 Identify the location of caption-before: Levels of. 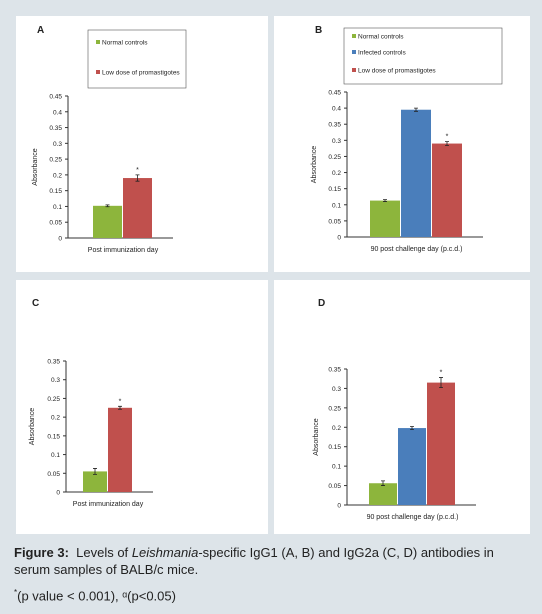
(102, 552).